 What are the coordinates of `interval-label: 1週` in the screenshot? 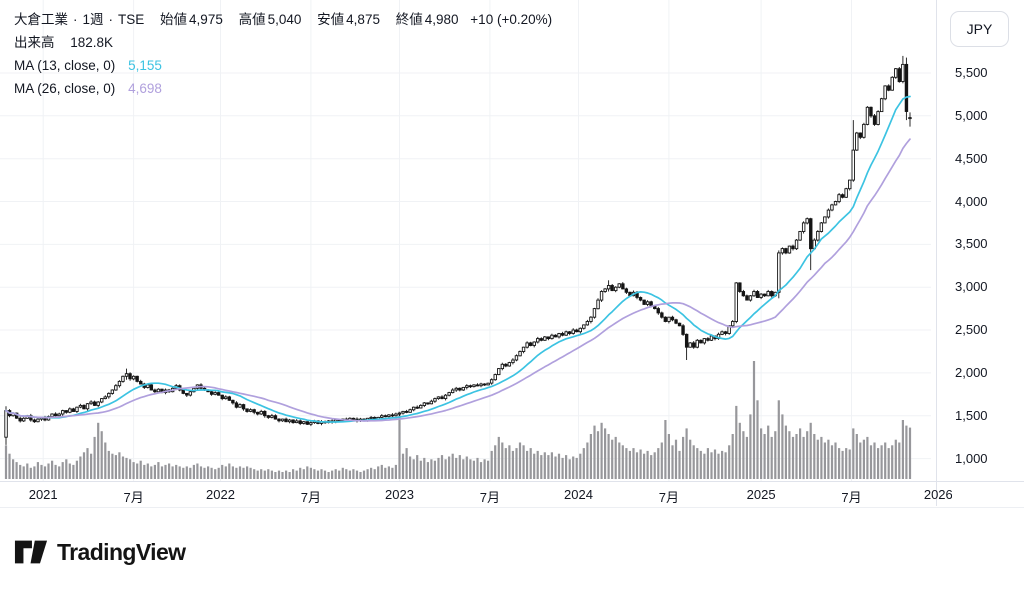 It's located at (93, 19).